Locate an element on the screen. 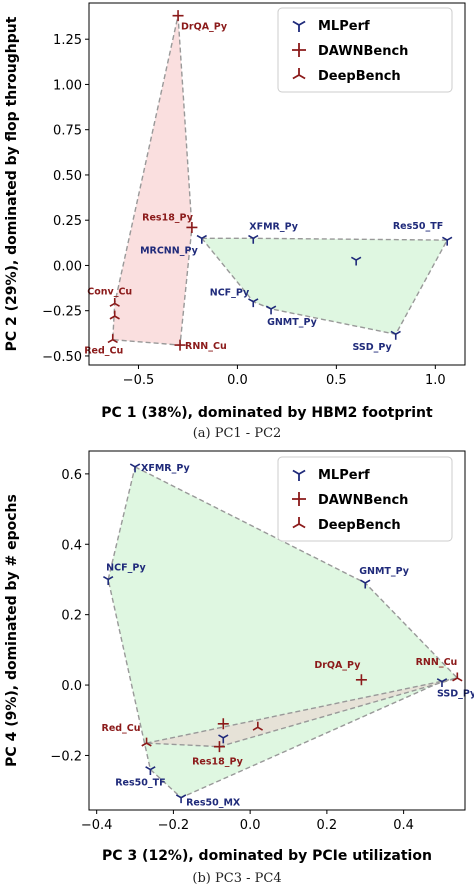  y-tick-label: 0.2 is located at coordinates (71, 616).